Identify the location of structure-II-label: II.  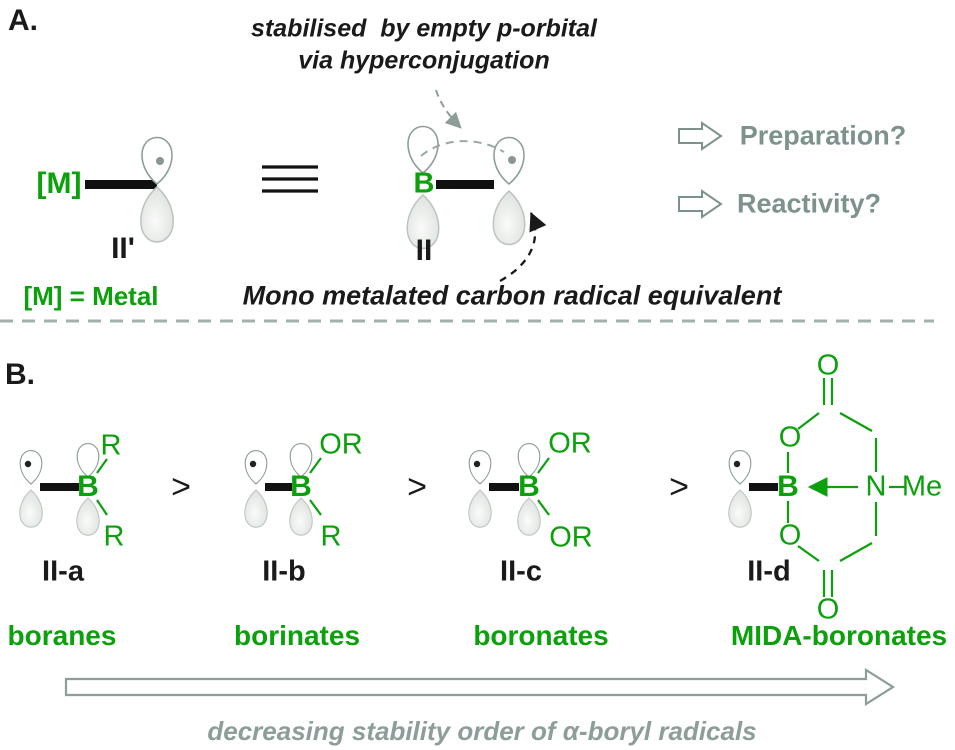
(424, 250).